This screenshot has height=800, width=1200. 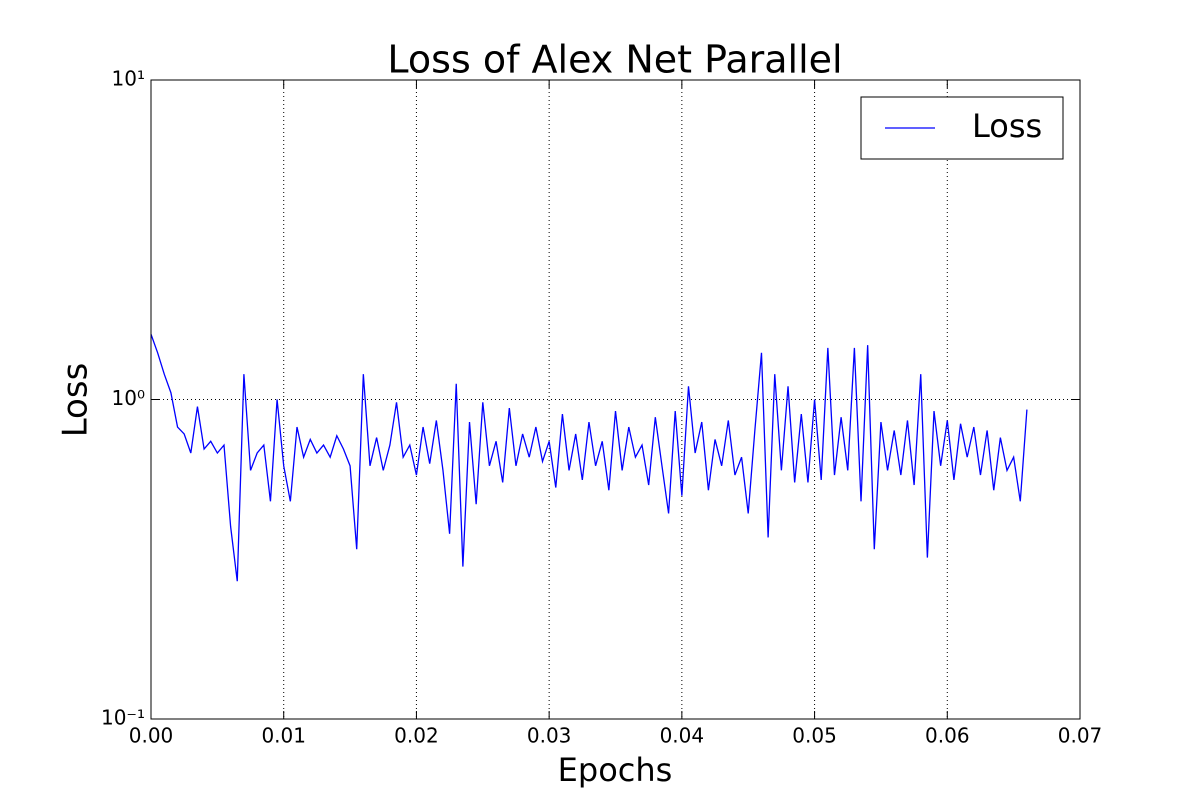 What do you see at coordinates (549, 736) in the screenshot?
I see `x-tick-label: 0.03` at bounding box center [549, 736].